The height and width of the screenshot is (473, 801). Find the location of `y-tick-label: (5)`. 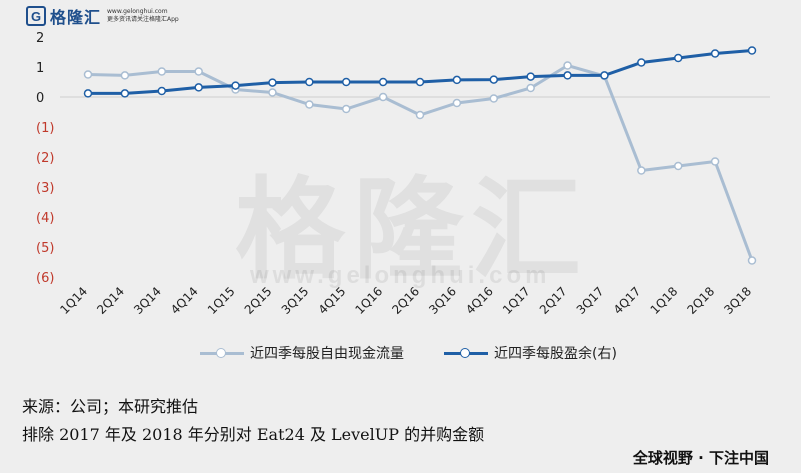

y-tick-label: (5) is located at coordinates (45, 248).